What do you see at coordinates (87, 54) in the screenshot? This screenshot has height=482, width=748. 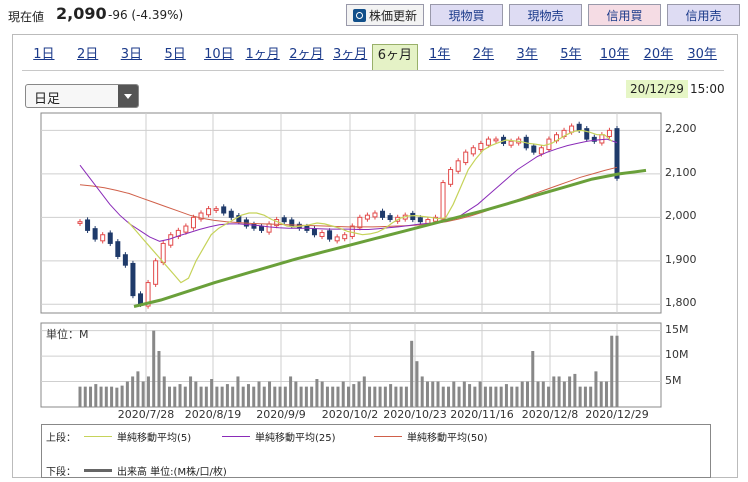 I see `tab-1: 2日` at bounding box center [87, 54].